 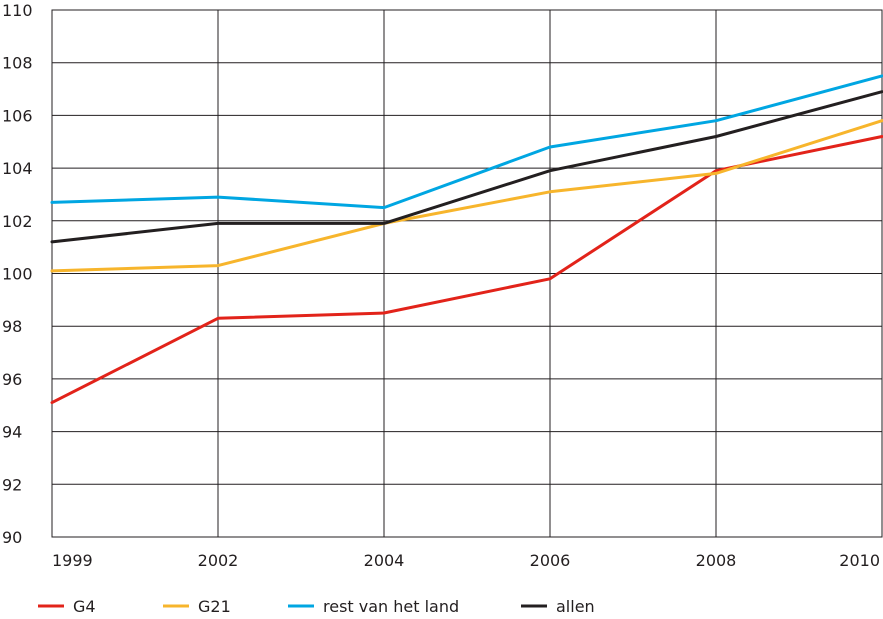 What do you see at coordinates (12, 432) in the screenshot?
I see `y-tick-label: 94` at bounding box center [12, 432].